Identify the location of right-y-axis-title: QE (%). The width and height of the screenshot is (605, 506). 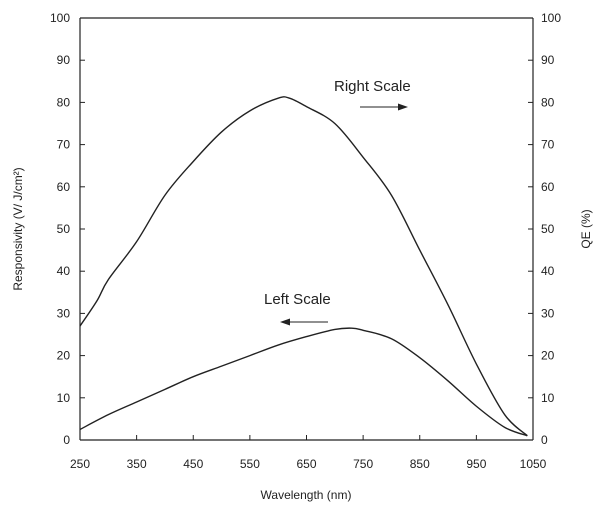
(586, 228).